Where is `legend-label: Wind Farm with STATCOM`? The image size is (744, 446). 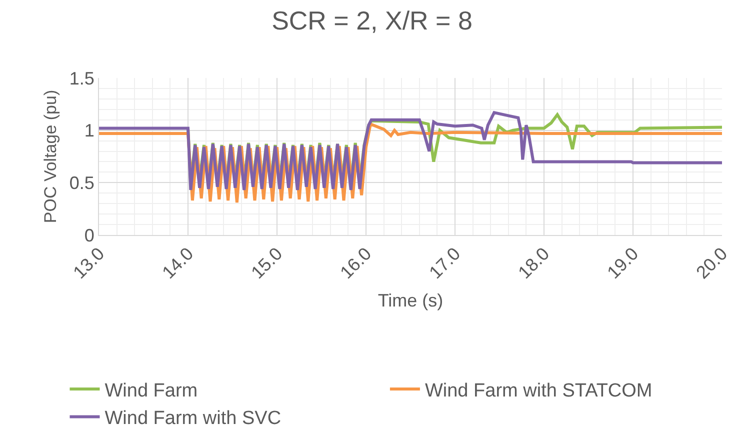 legend-label: Wind Farm with STATCOM is located at coordinates (538, 391).